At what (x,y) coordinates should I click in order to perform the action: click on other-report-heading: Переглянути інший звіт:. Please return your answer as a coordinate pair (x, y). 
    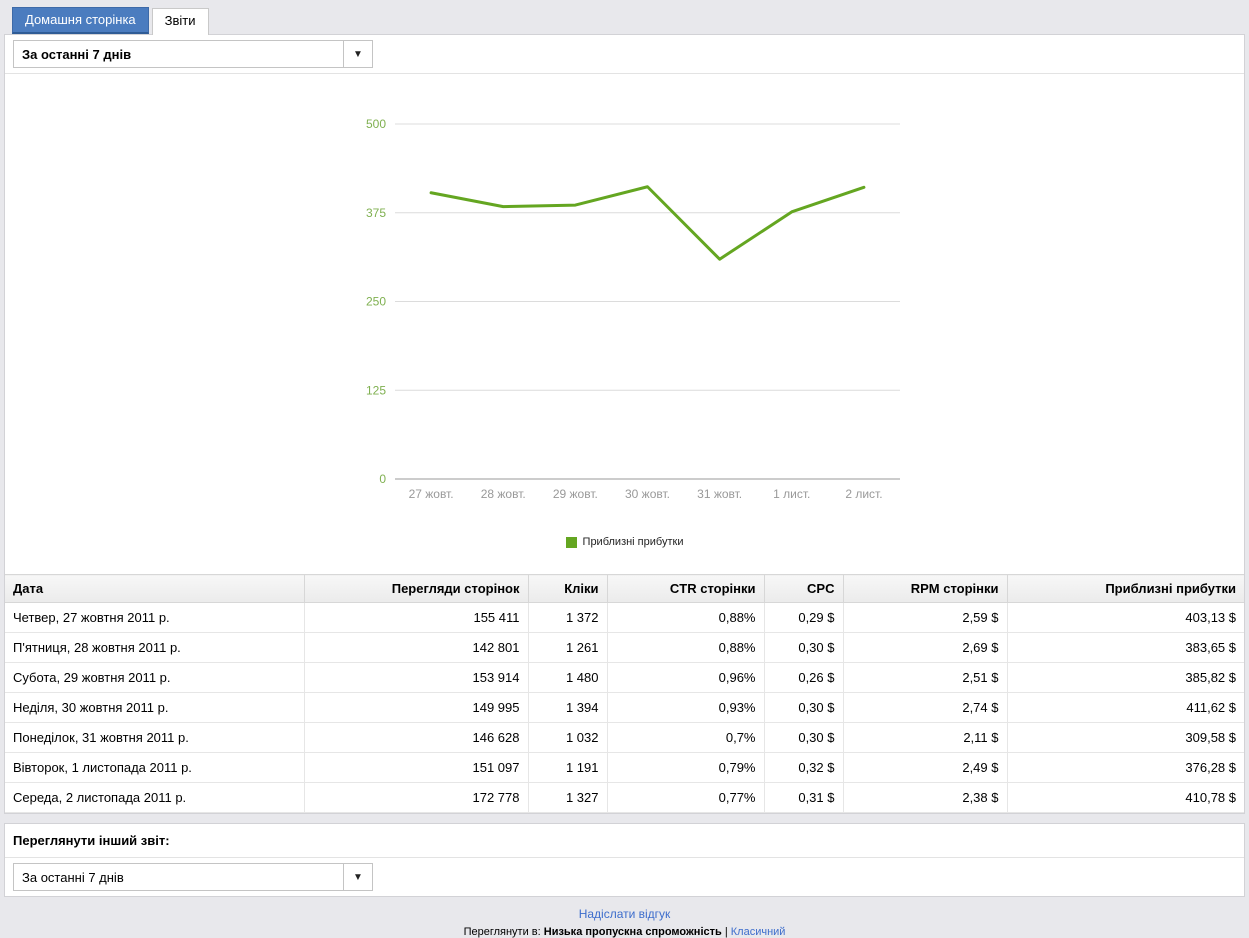
    Looking at the image, I should click on (624, 841).